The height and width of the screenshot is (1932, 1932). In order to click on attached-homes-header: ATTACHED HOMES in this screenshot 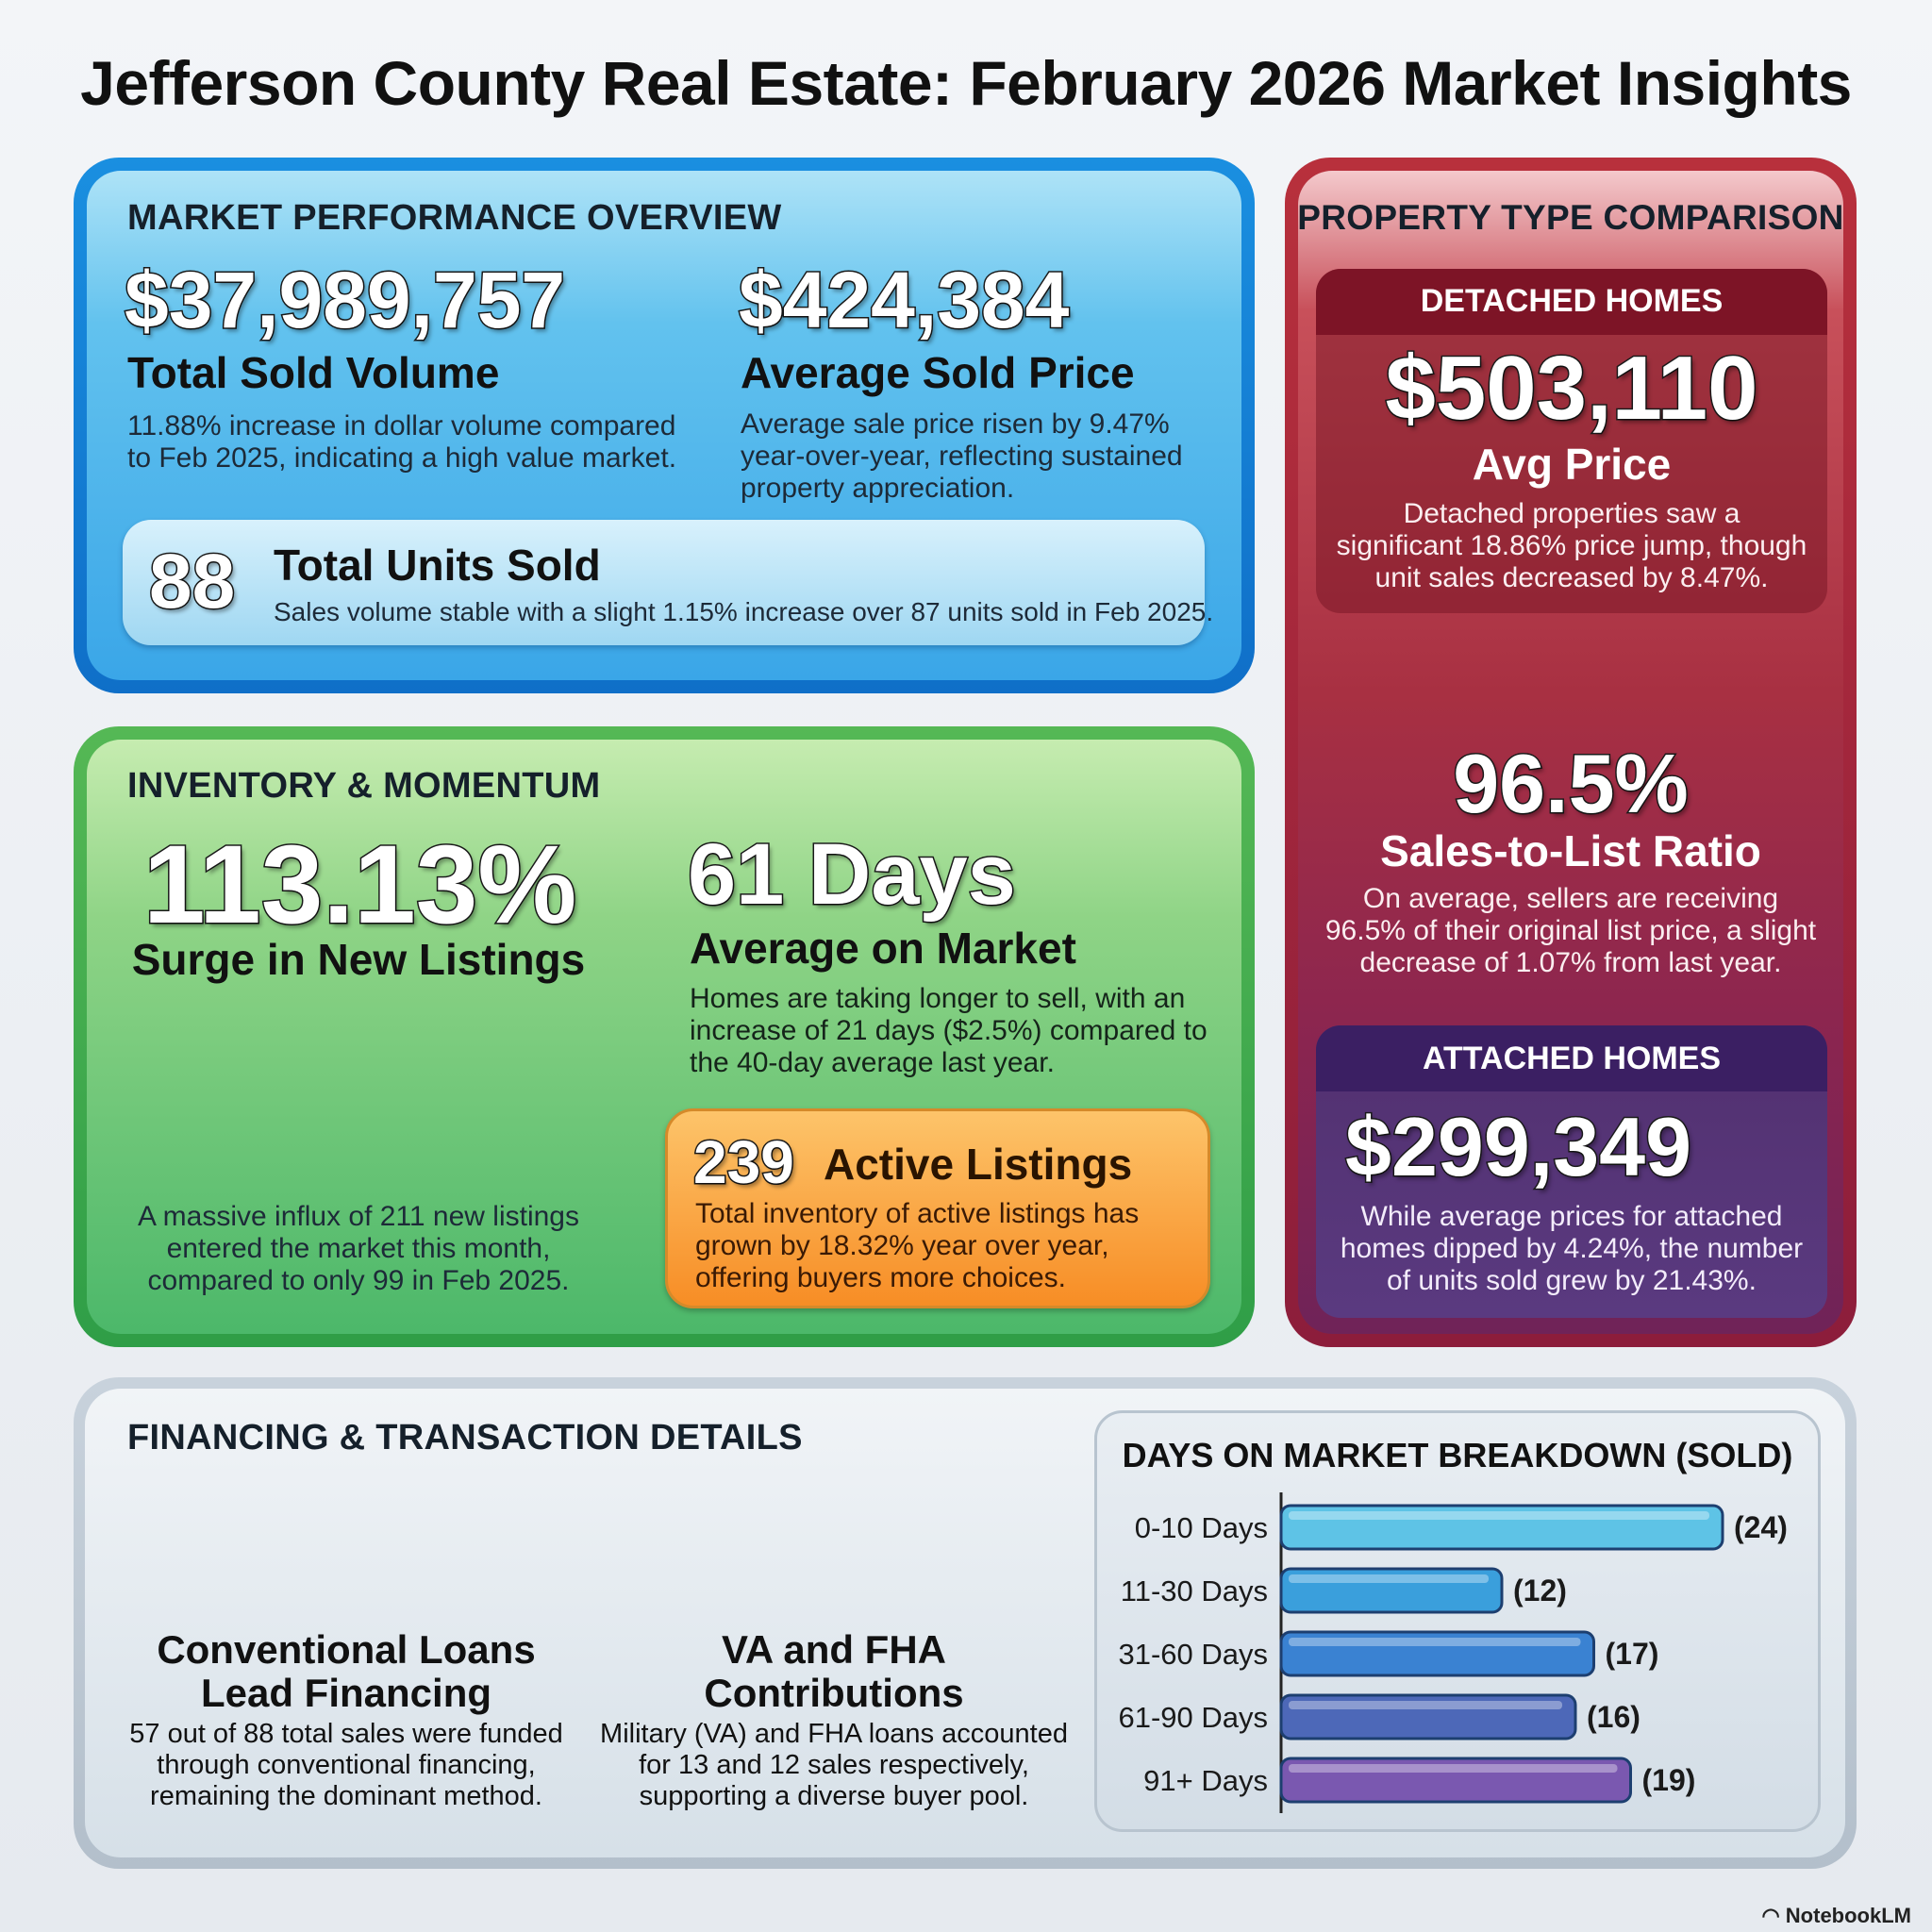, I will do `click(1572, 1059)`.